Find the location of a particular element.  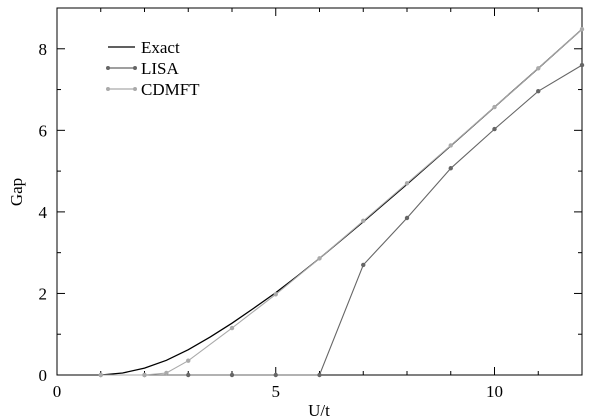

legend-item-lisa: LISA is located at coordinates (143, 68).